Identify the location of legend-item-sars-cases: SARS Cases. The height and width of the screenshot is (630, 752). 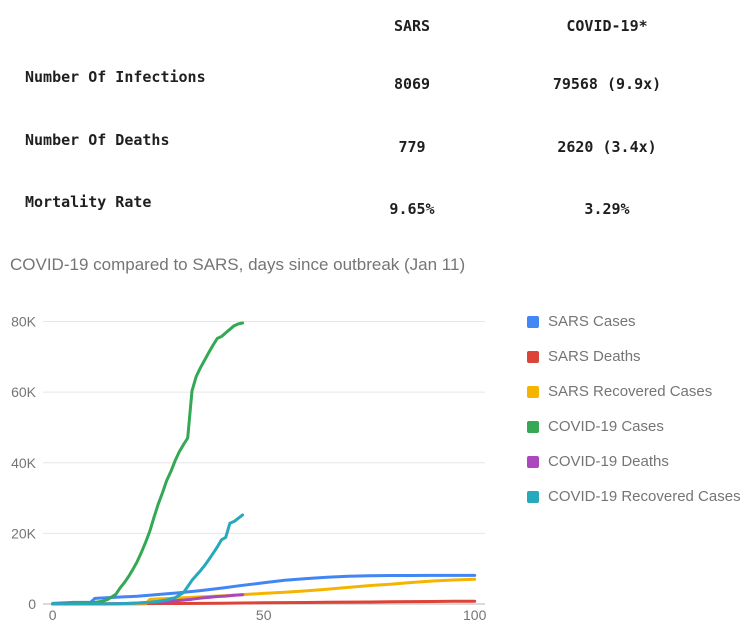
(634, 321).